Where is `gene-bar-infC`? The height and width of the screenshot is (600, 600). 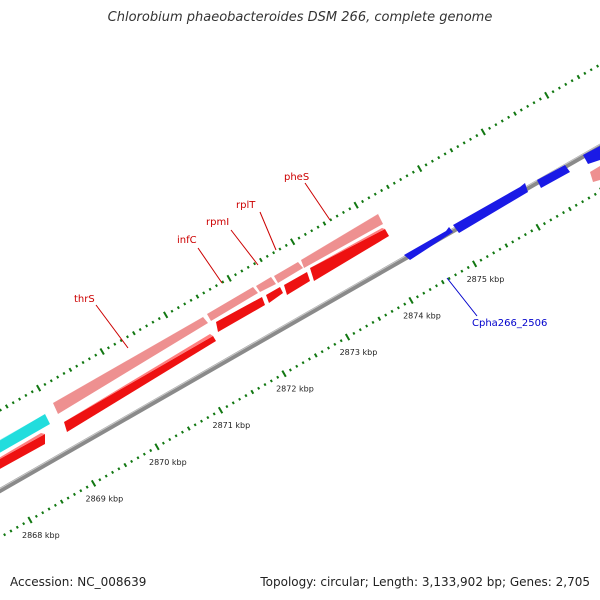
gene-bar-infC is located at coordinates (232, 304).